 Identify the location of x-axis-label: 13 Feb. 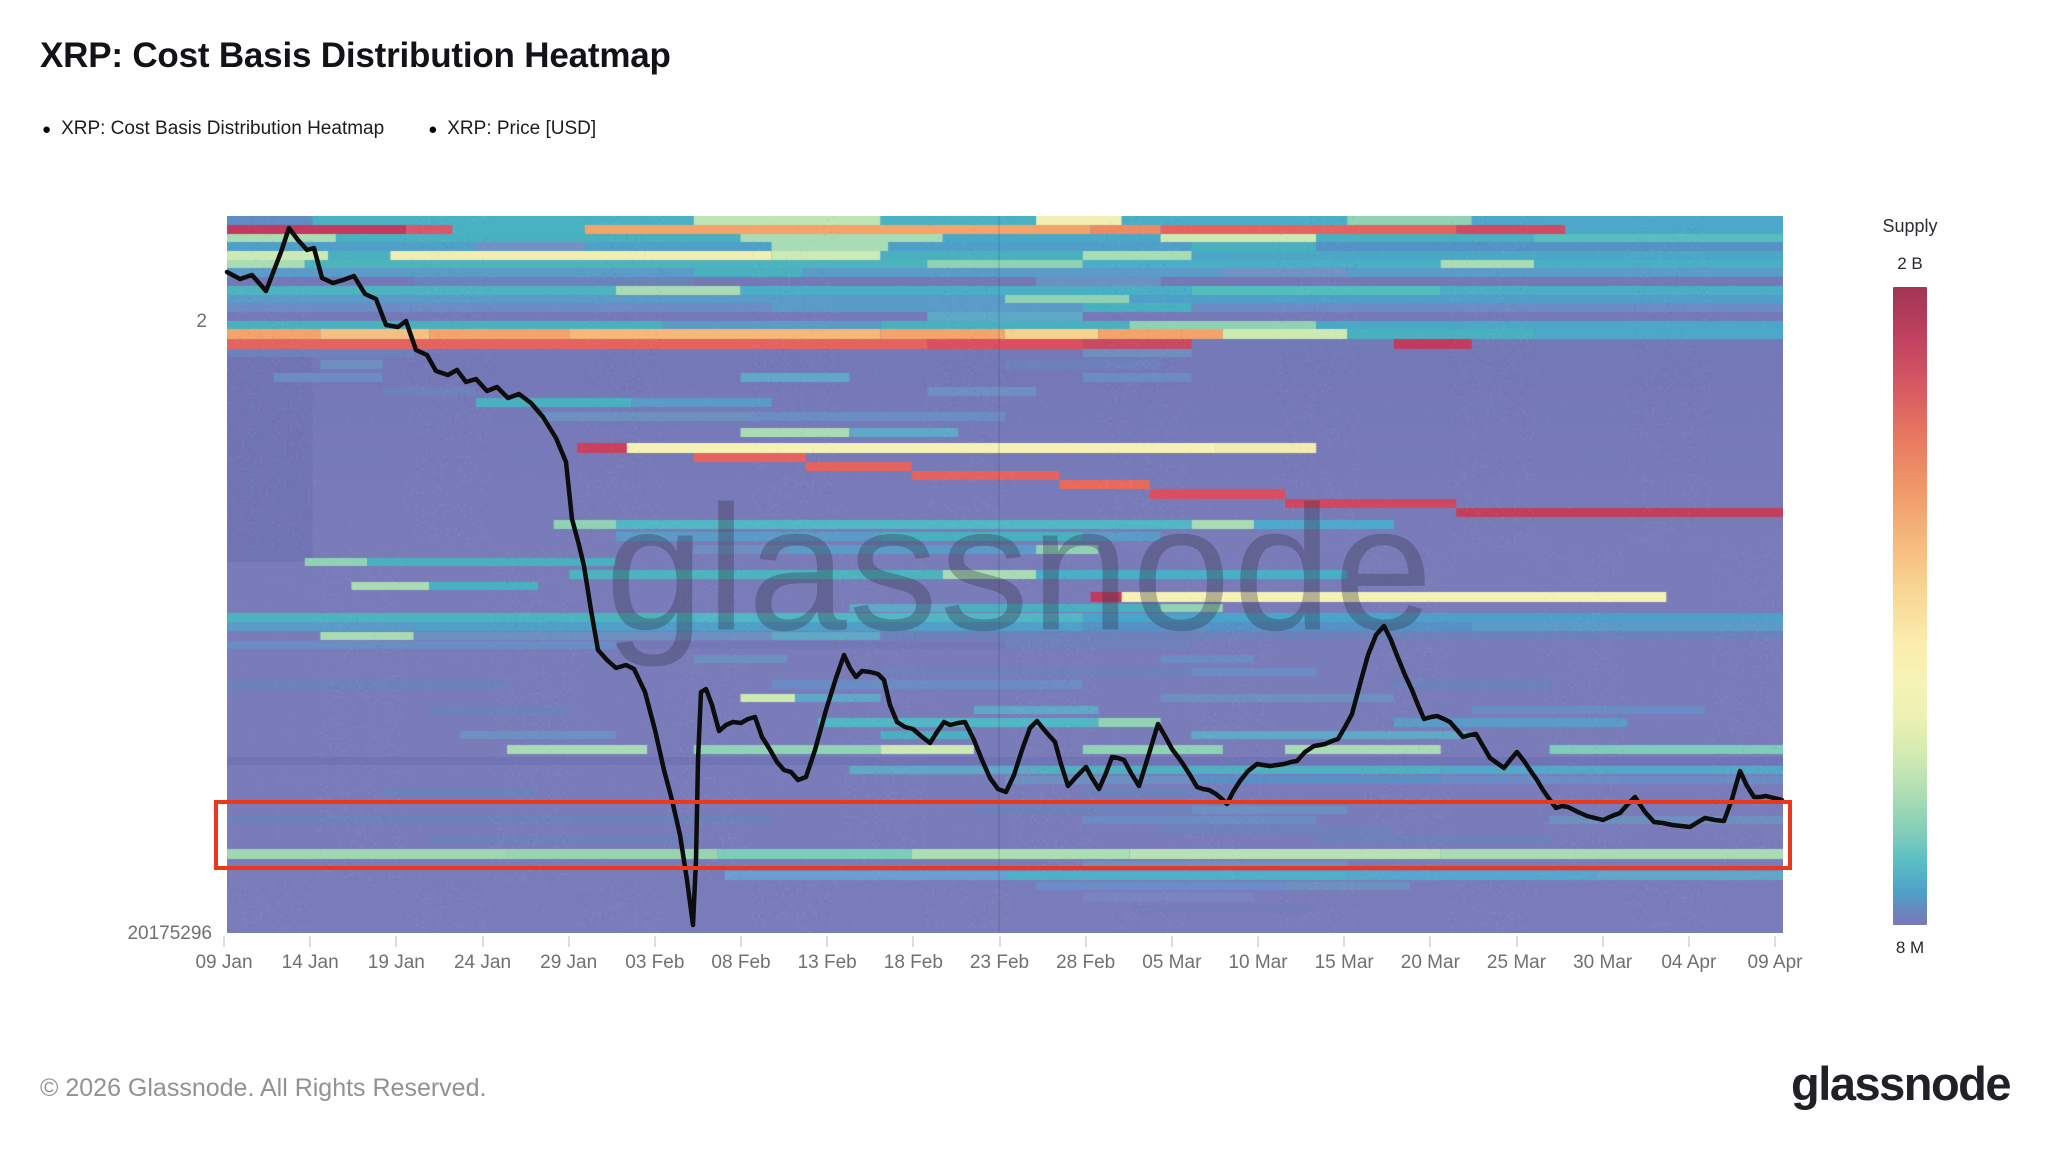
(827, 962).